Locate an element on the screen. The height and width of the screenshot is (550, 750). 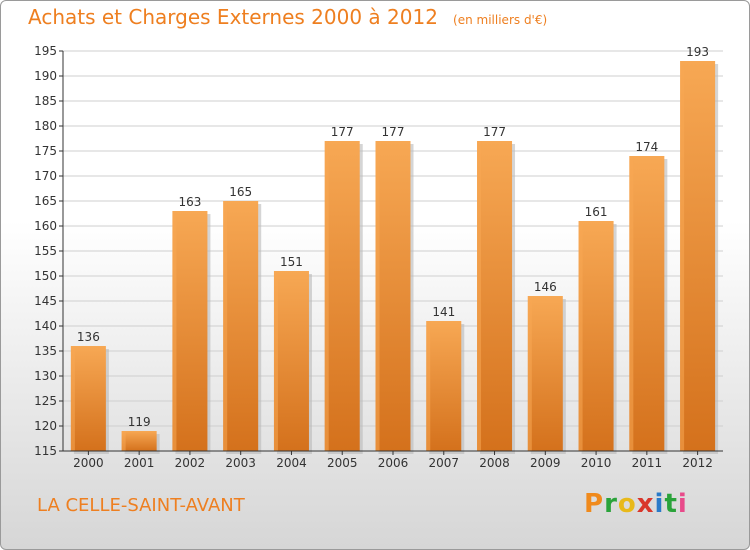
logo-letter: r is located at coordinates (611, 504).